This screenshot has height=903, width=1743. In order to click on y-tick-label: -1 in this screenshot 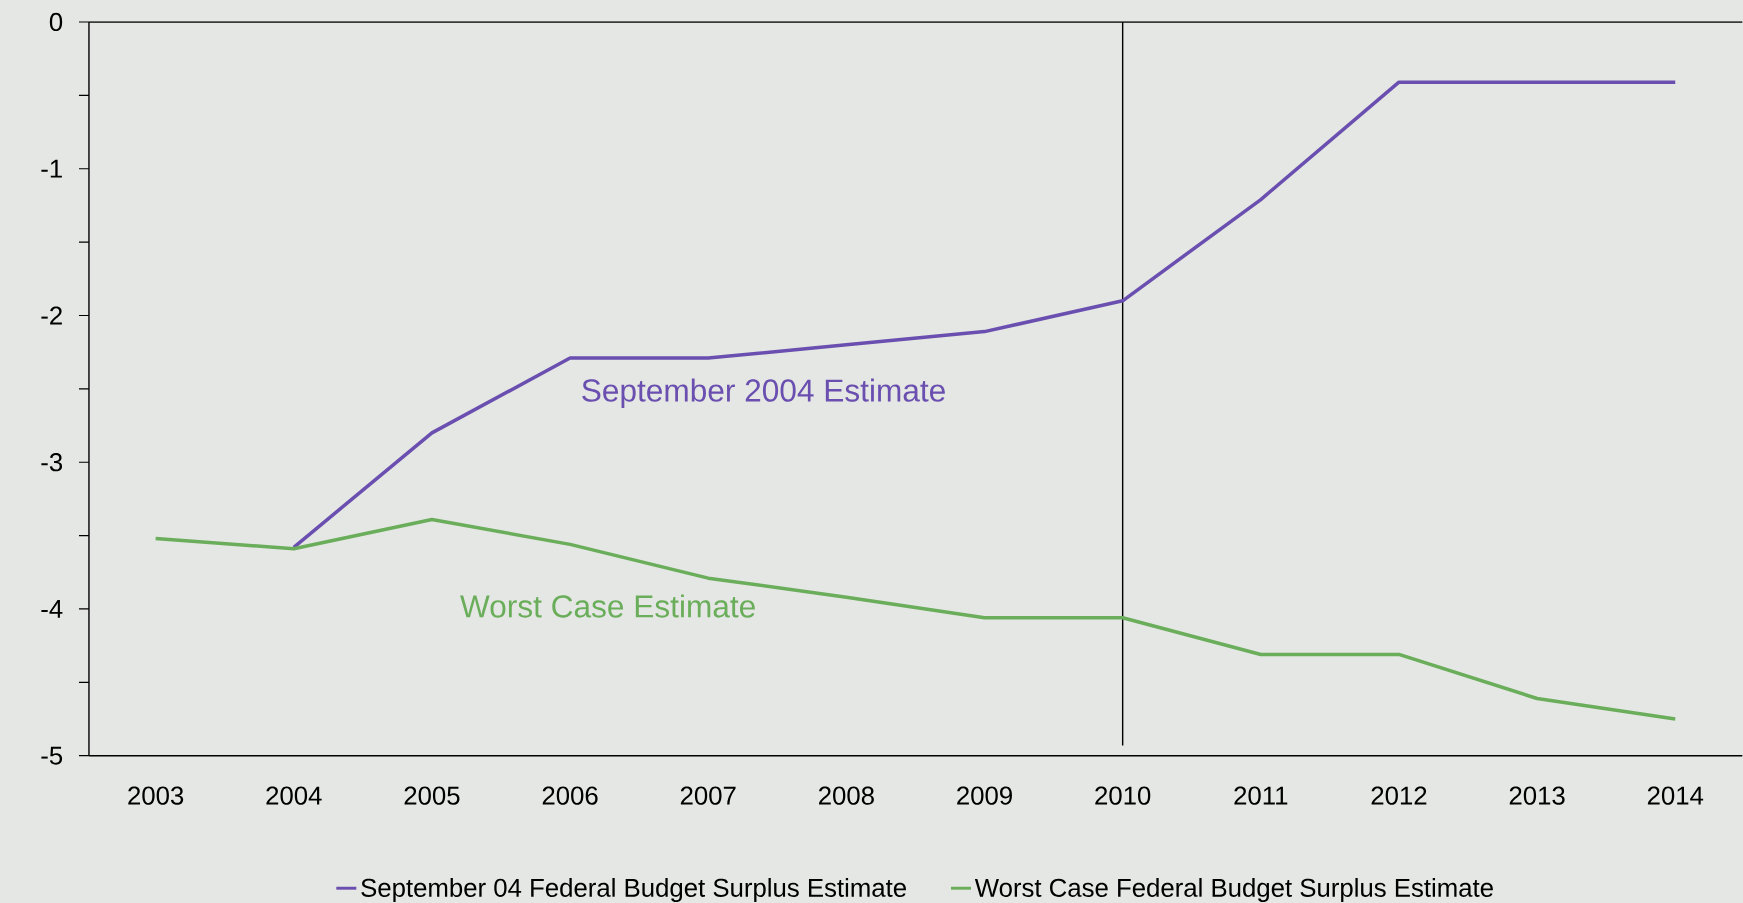, I will do `click(51, 168)`.